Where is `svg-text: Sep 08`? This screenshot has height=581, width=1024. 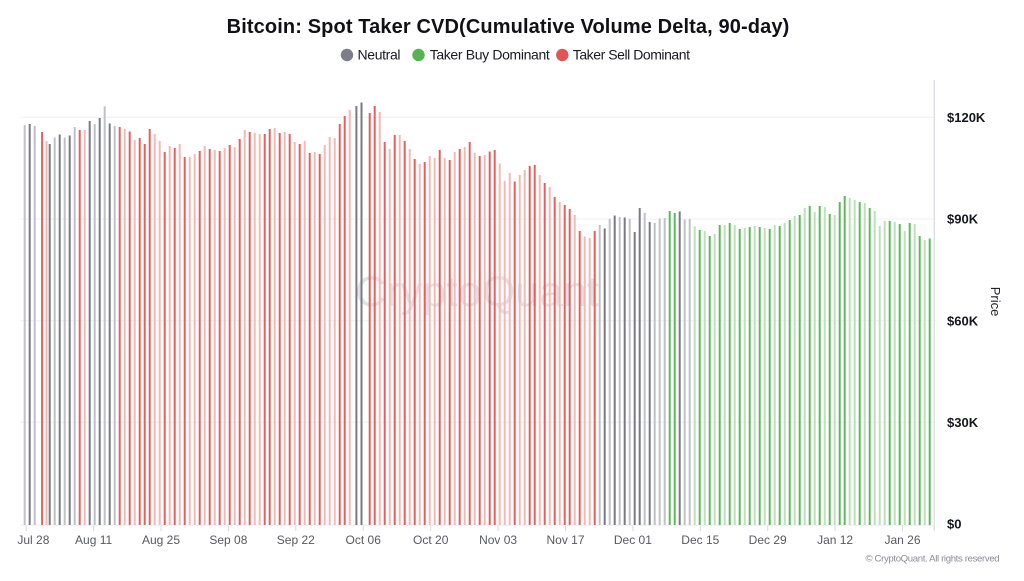
svg-text: Sep 08 is located at coordinates (228, 540).